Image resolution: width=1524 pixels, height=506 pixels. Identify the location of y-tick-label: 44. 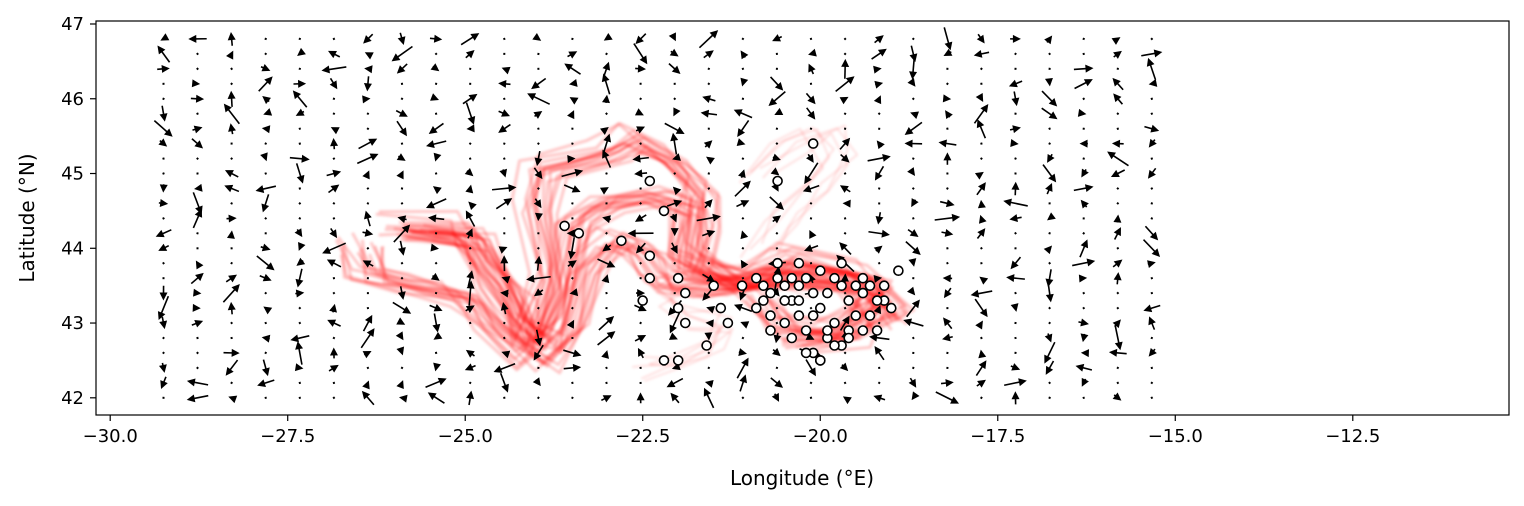
(72, 248).